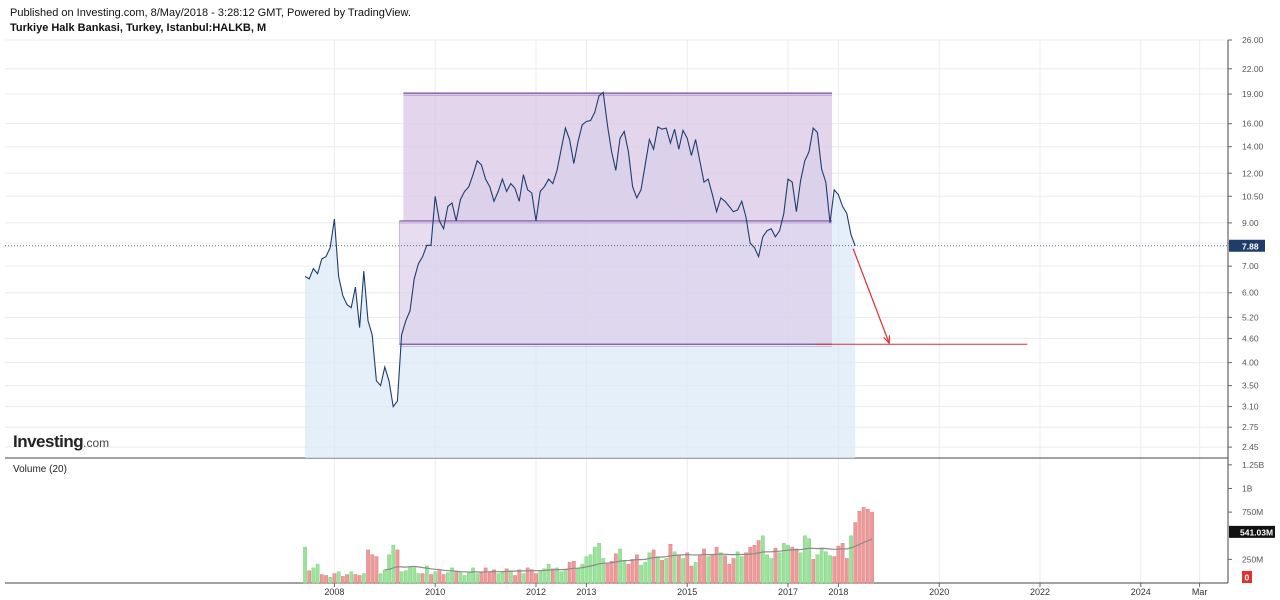 This screenshot has width=1280, height=600. I want to click on price-tick-label: 10.50, so click(1253, 196).